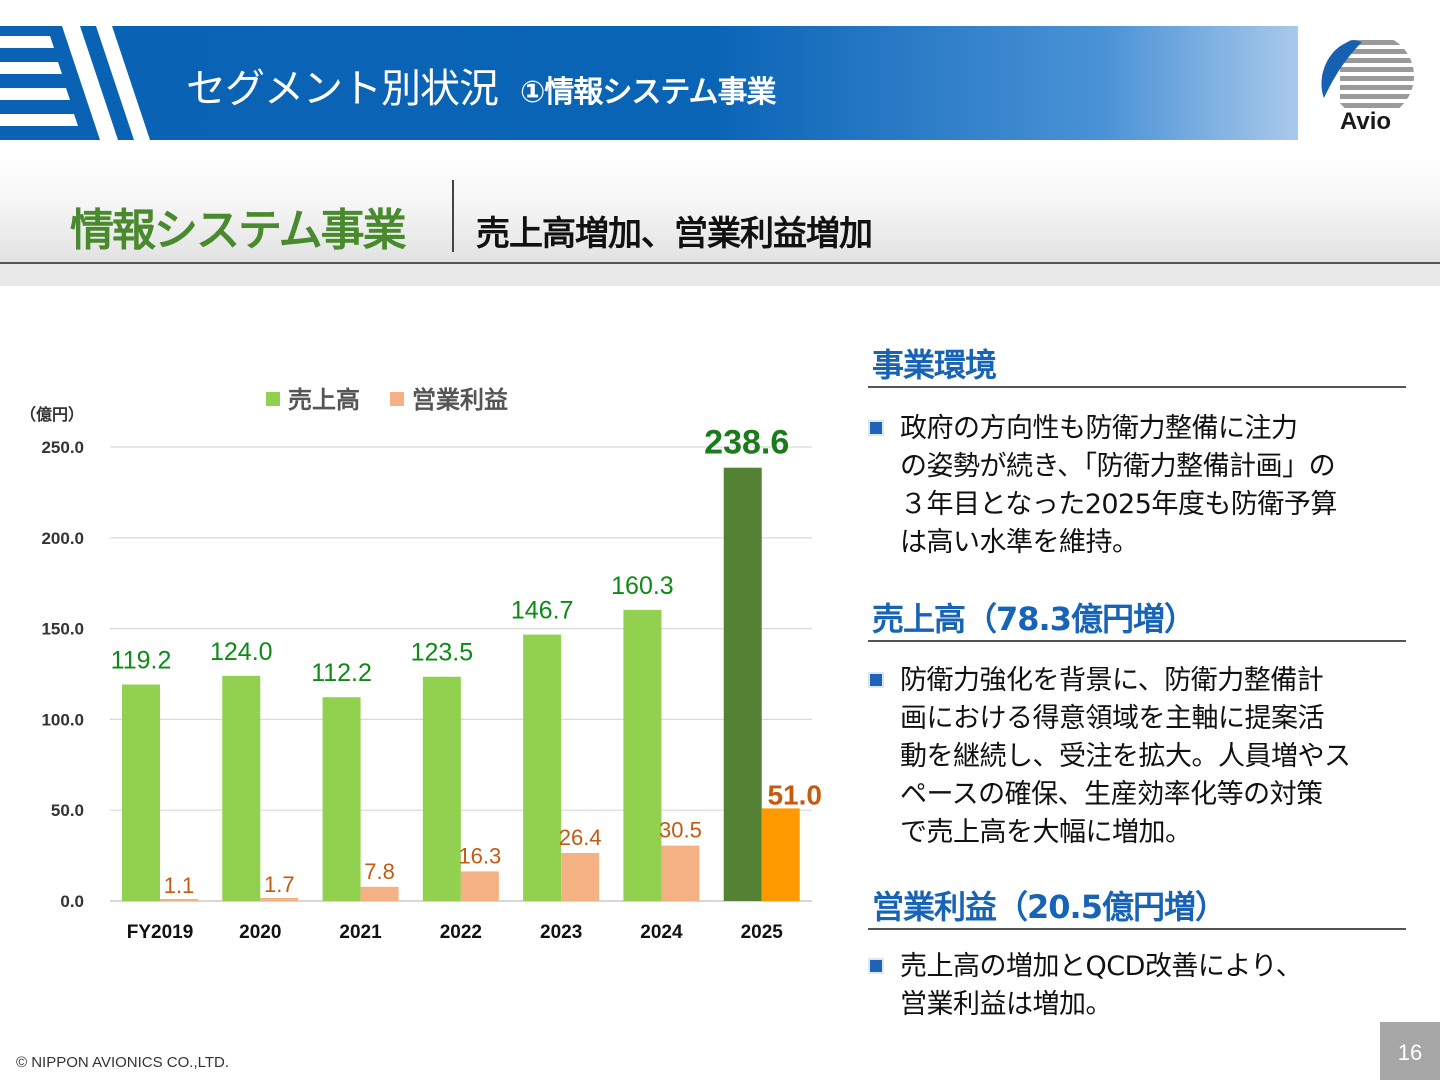  I want to click on y-tick-label: 150.0, so click(62, 629).